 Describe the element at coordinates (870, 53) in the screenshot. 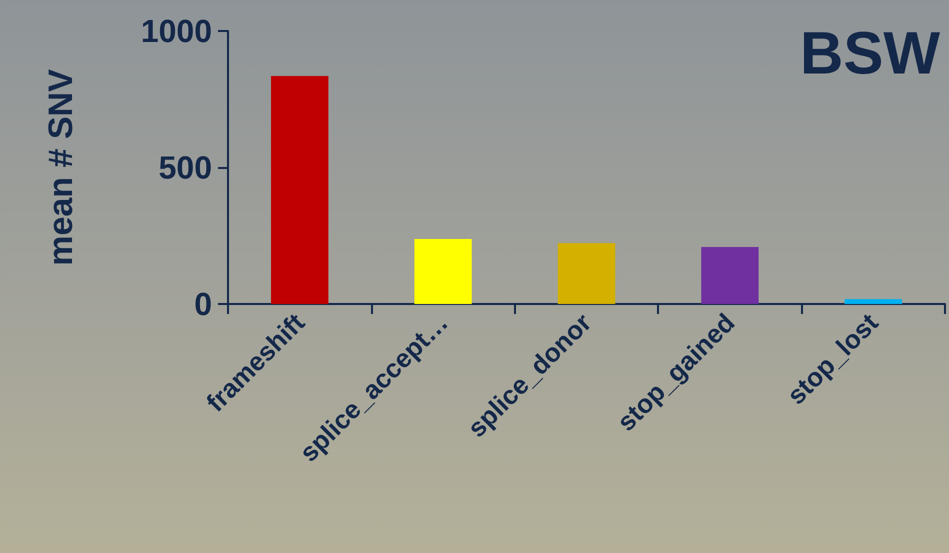

I see `chart-title: BSW` at that location.